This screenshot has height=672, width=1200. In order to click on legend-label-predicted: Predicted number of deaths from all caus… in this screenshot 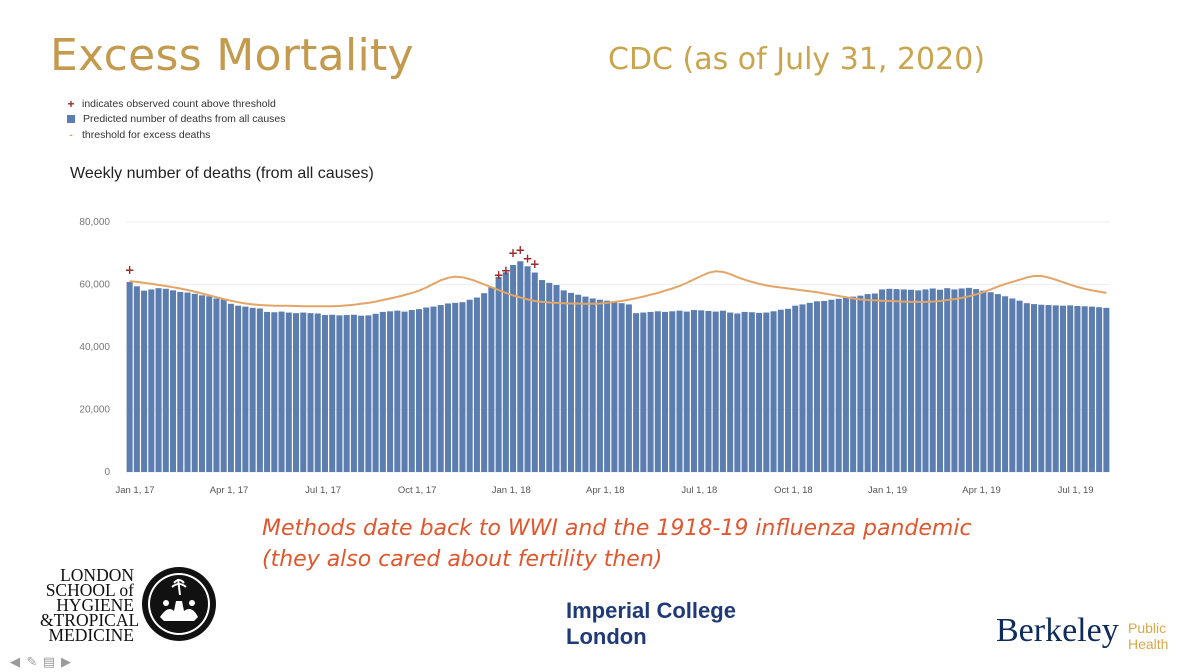, I will do `click(184, 119)`.